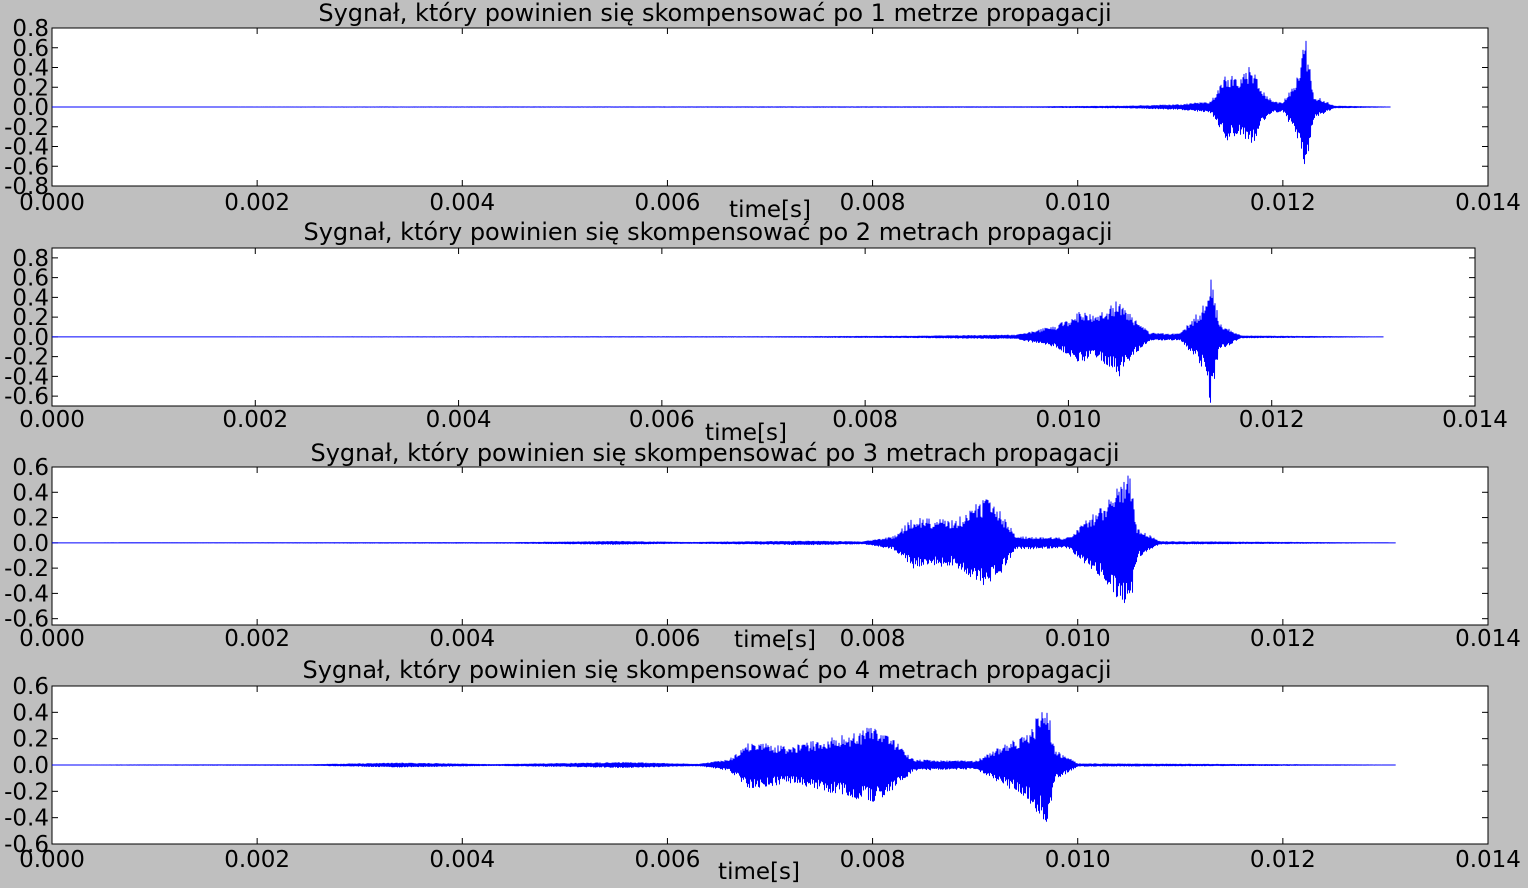 The image size is (1528, 888). What do you see at coordinates (26, 187) in the screenshot?
I see `y-tick-label: -0.8` at bounding box center [26, 187].